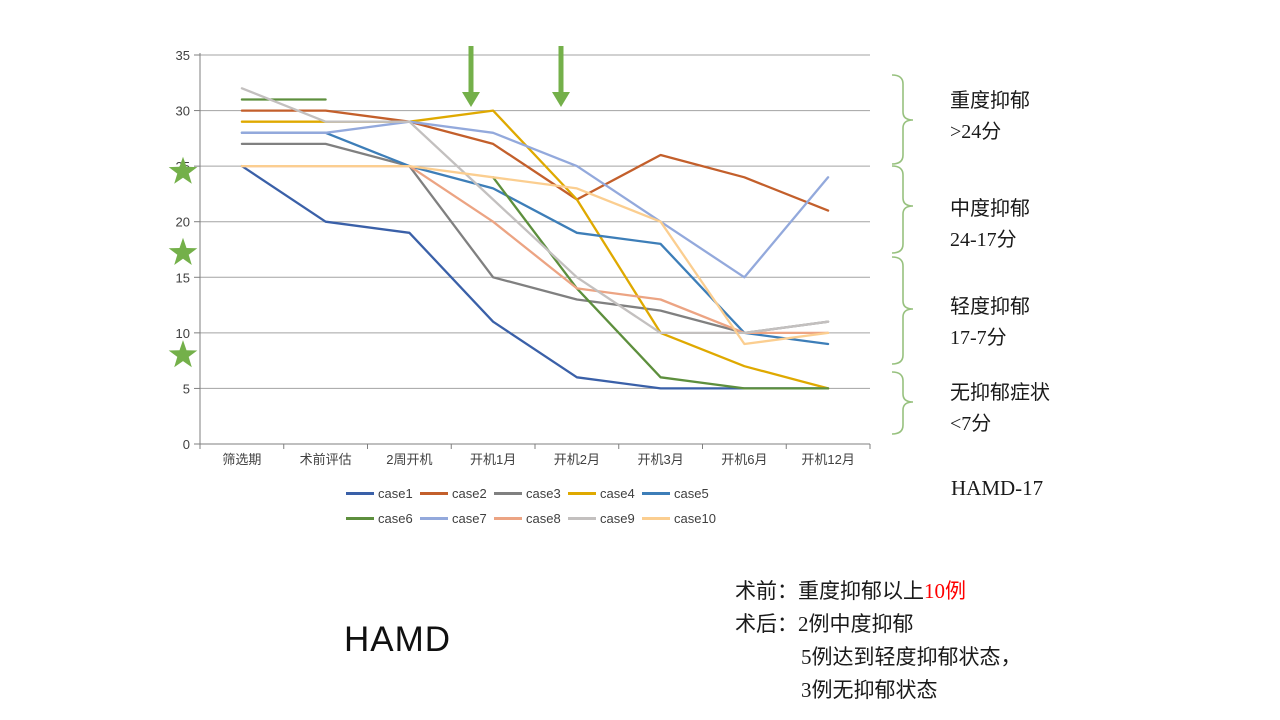 The image size is (1280, 720). What do you see at coordinates (183, 277) in the screenshot?
I see `y-tick-label: 15` at bounding box center [183, 277].